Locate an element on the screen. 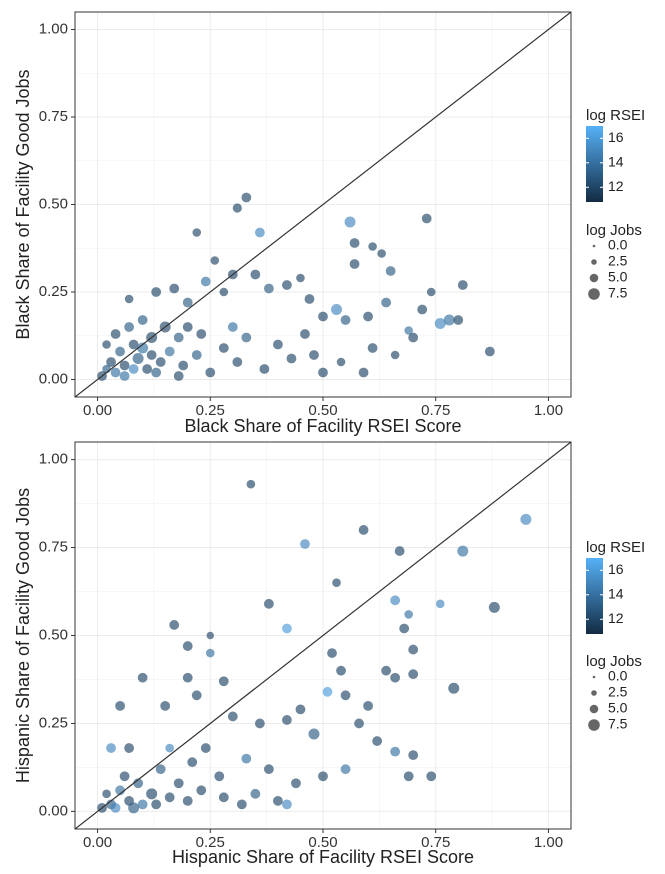 The height and width of the screenshot is (874, 665). points is located at coordinates (296, 286).